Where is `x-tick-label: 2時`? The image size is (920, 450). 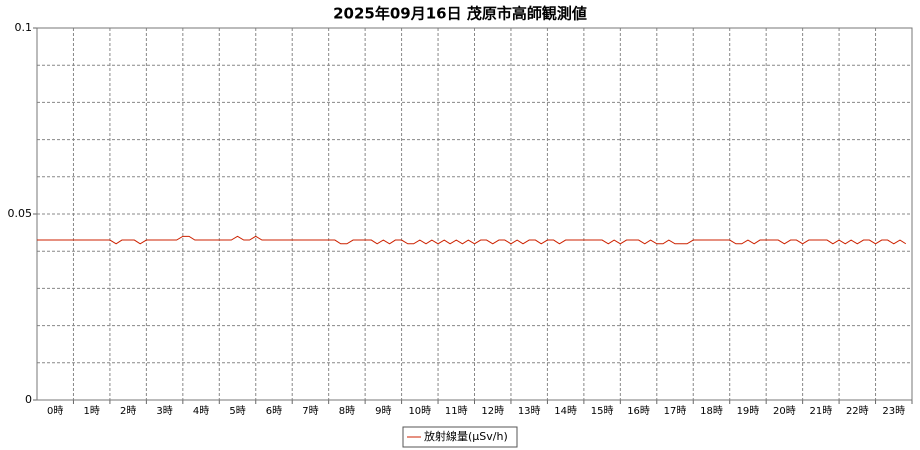 x-tick-label: 2時 is located at coordinates (128, 411).